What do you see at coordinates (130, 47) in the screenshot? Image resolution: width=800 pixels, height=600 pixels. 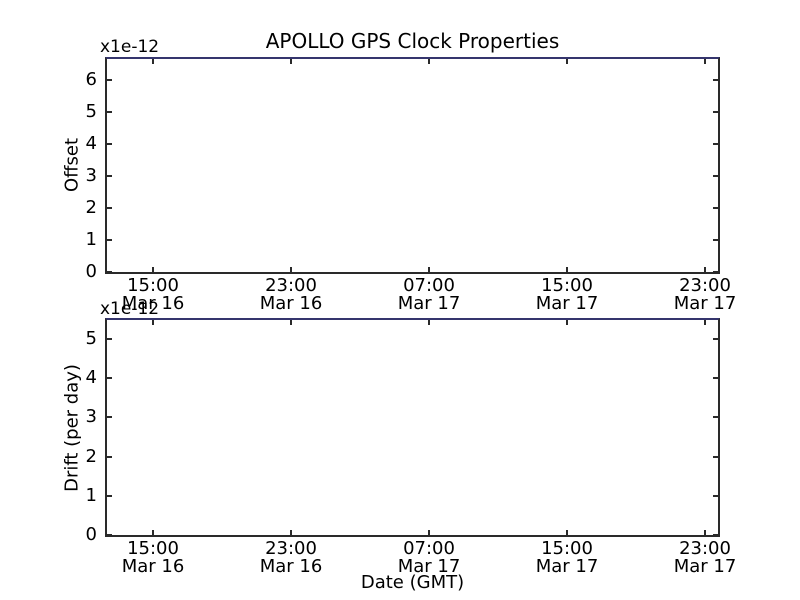 I see `offset-scale-label: x1e-12` at bounding box center [130, 47].